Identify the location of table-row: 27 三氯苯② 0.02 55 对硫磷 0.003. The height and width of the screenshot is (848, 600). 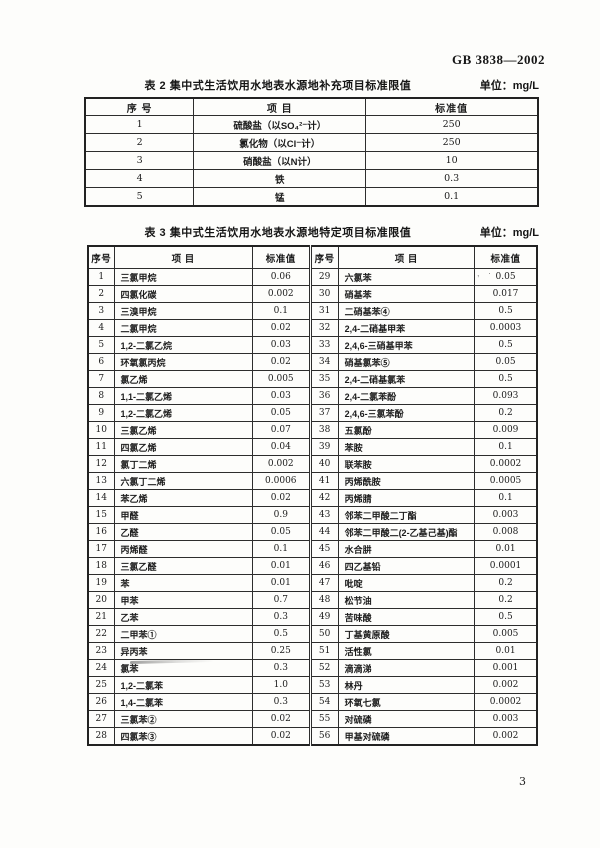
(312, 719).